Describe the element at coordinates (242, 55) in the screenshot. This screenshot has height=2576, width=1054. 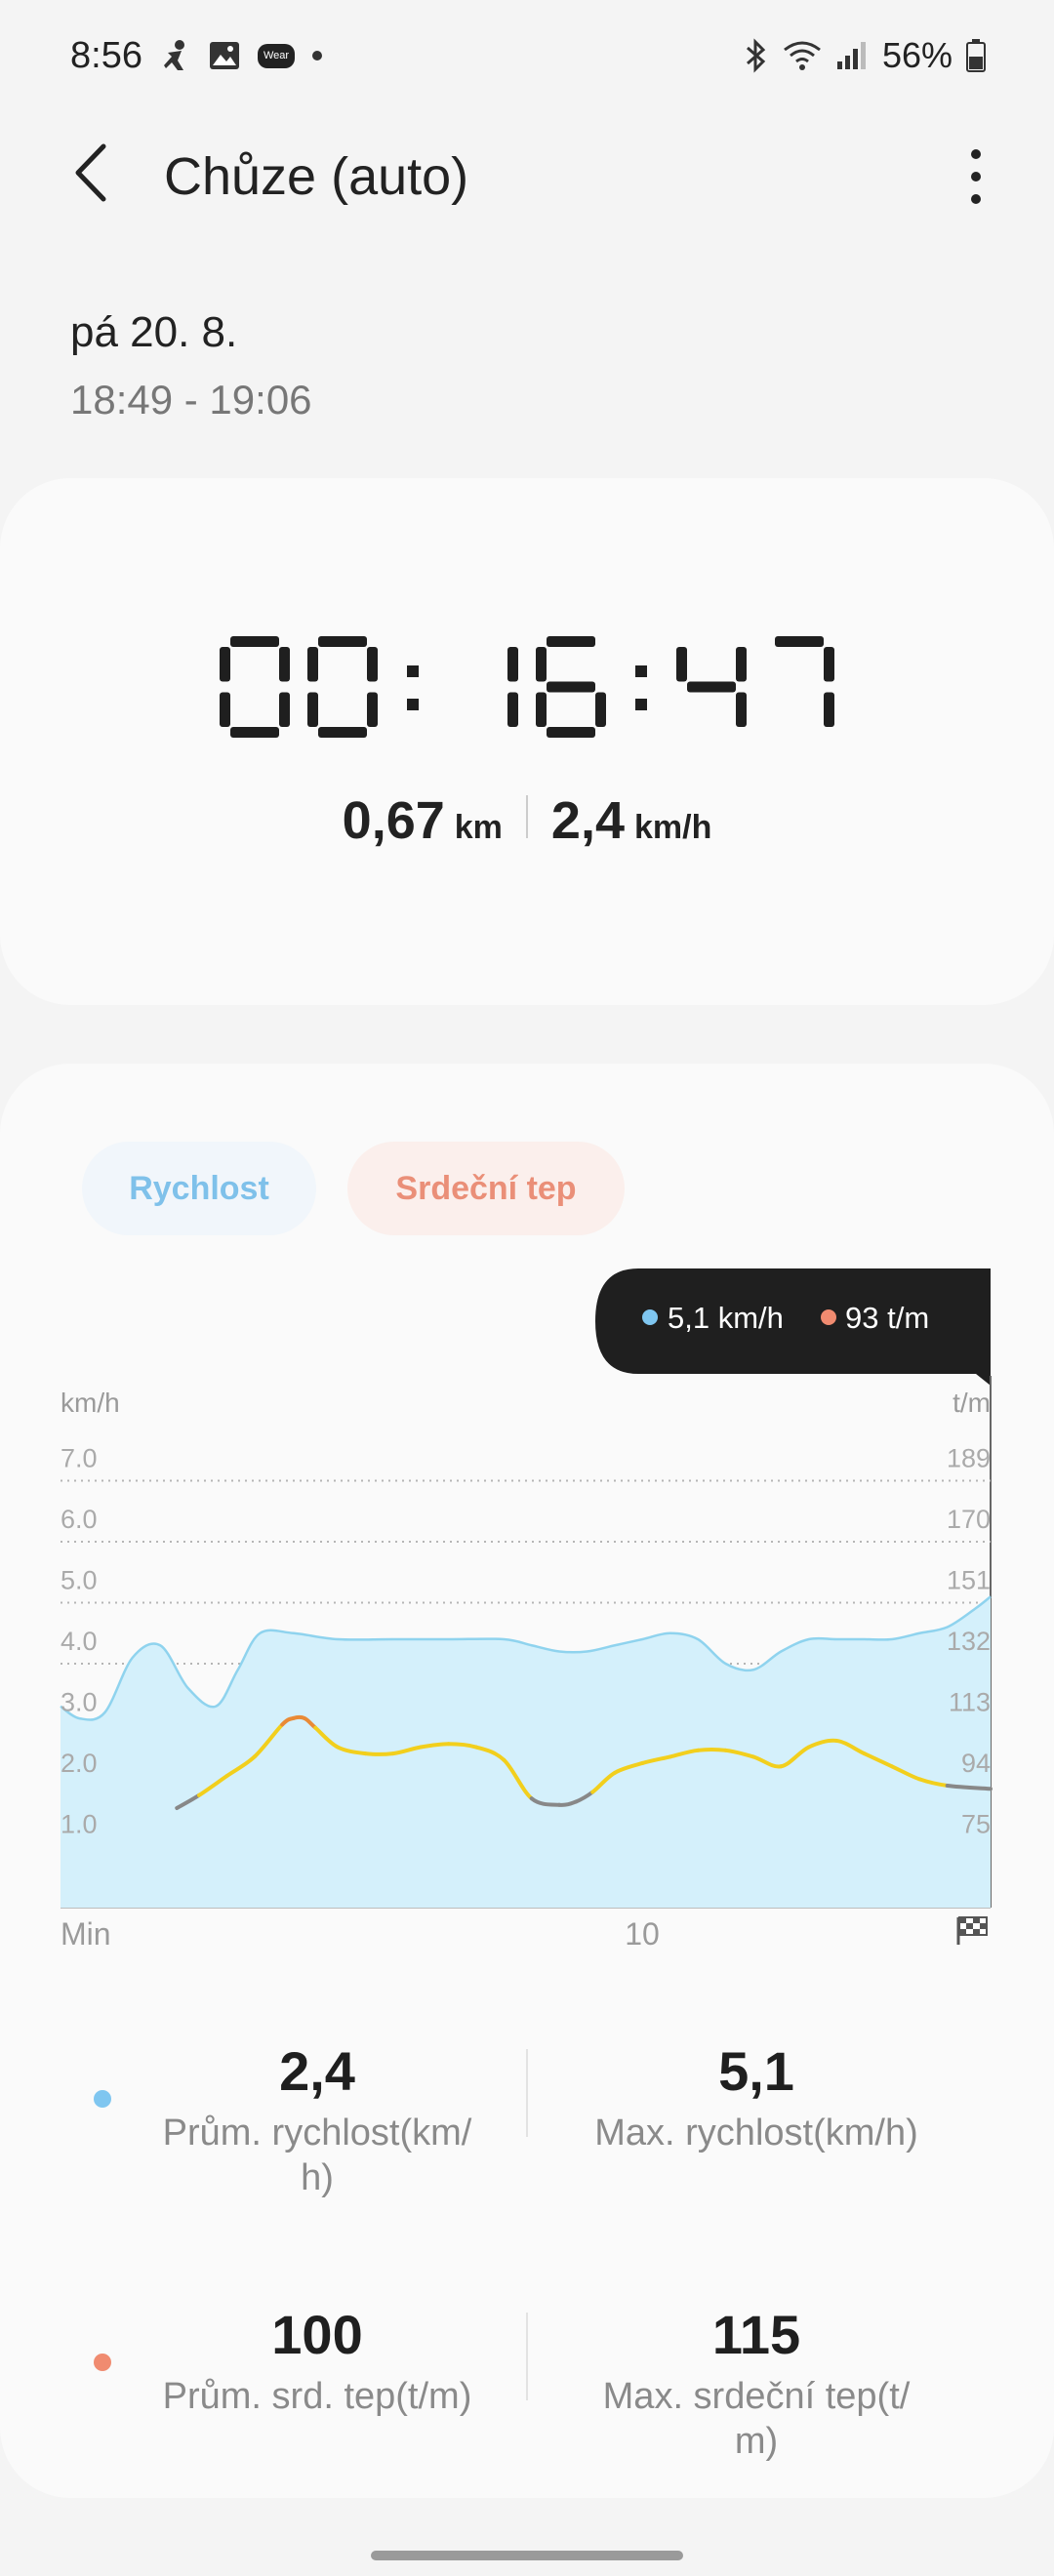
I see `notification-icons: Wear` at that location.